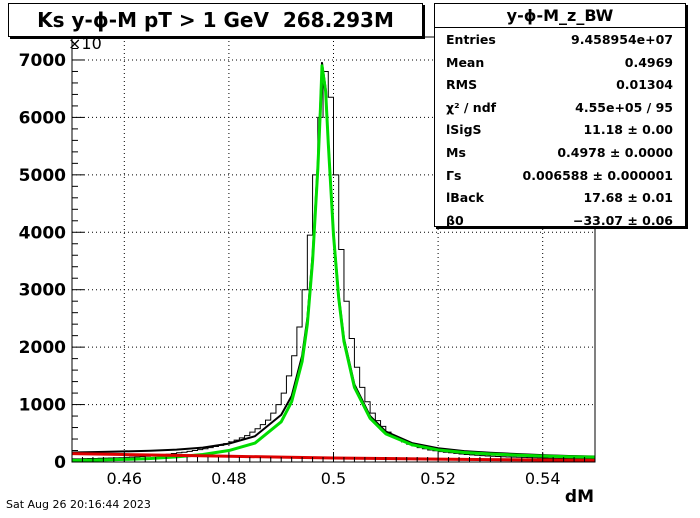 The height and width of the screenshot is (518, 700). What do you see at coordinates (471, 39) in the screenshot?
I see `stats-key: Entries` at bounding box center [471, 39].